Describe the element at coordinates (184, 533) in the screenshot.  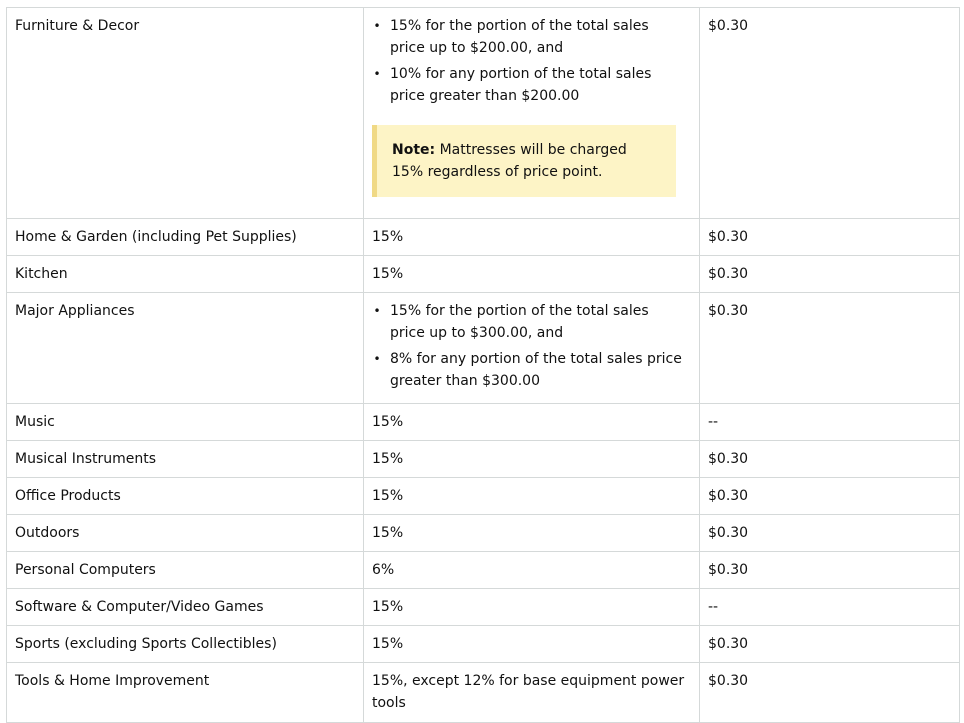
I see `category-cell: Outdoors` at that location.